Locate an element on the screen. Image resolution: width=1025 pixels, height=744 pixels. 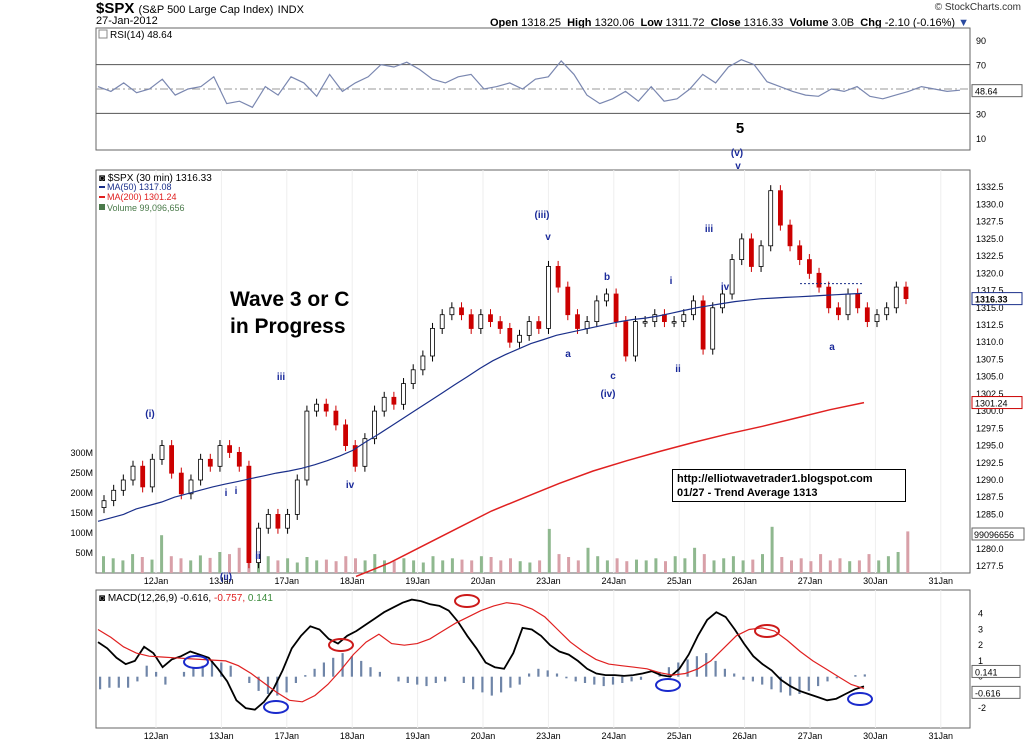
macd-x-tick-label: 30Jan is located at coordinates (875, 736).